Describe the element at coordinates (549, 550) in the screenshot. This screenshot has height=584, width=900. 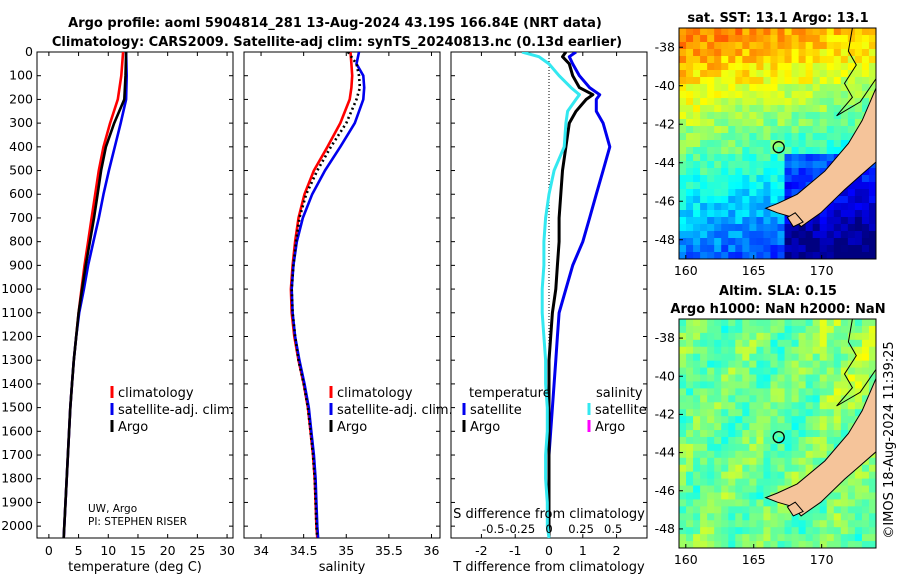
I see `x-tick-label: 0` at that location.